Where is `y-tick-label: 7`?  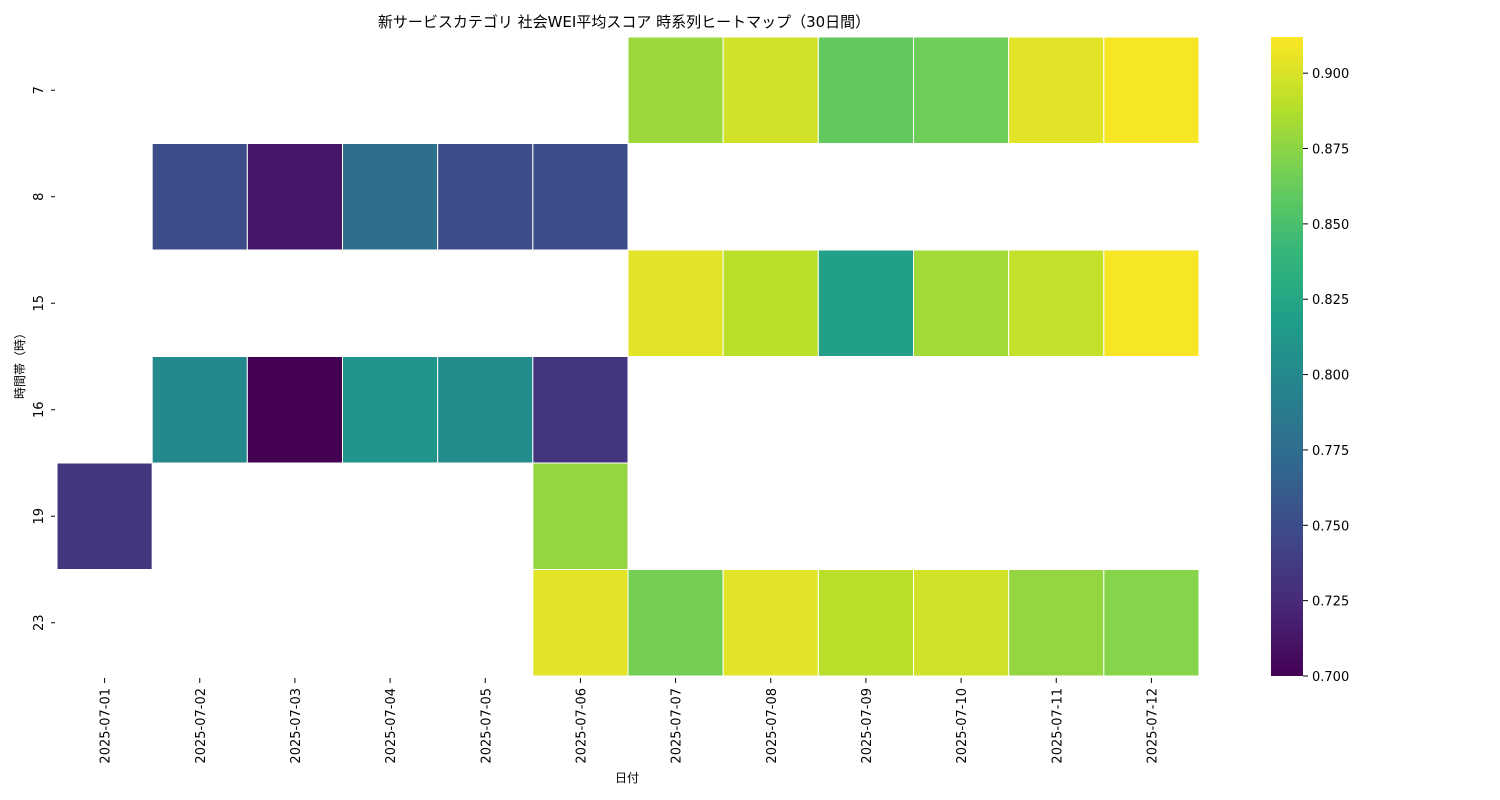
y-tick-label: 7 is located at coordinates (39, 90).